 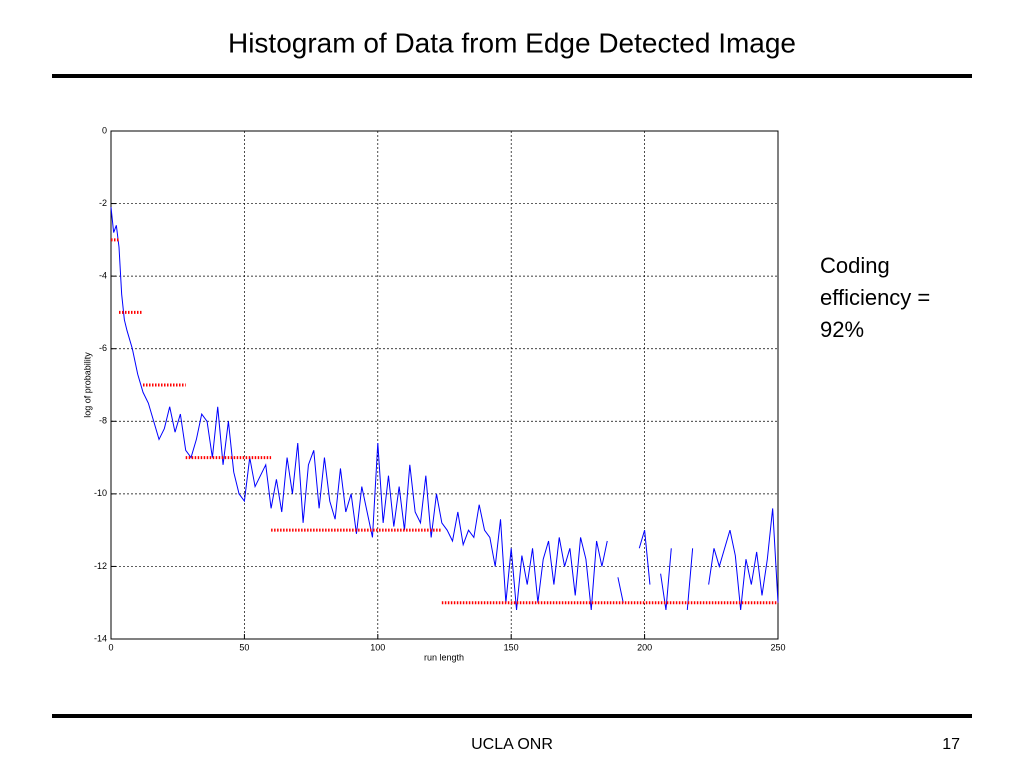 What do you see at coordinates (875, 297) in the screenshot?
I see `note: Coding efficiency = 92%` at bounding box center [875, 297].